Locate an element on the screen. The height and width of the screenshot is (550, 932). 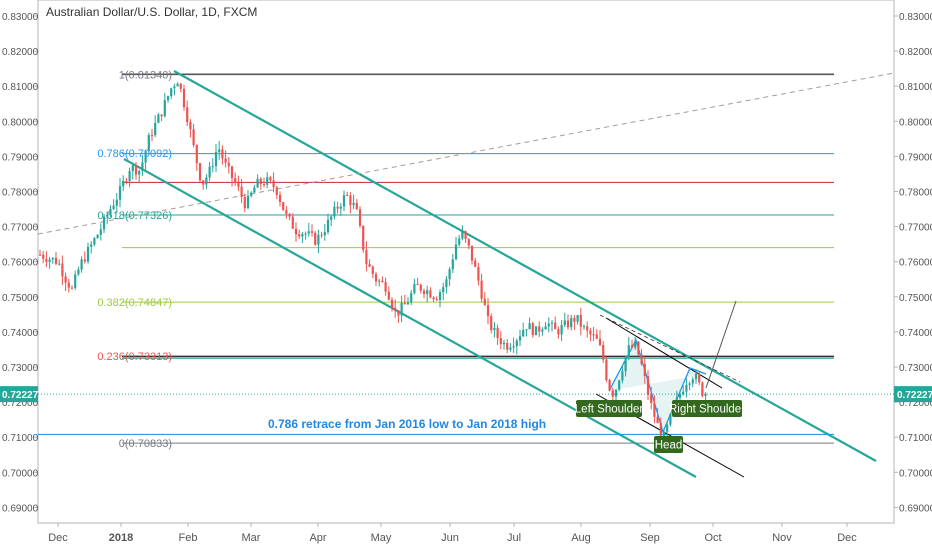
price-tag-left: 0.72227 is located at coordinates (19, 394).